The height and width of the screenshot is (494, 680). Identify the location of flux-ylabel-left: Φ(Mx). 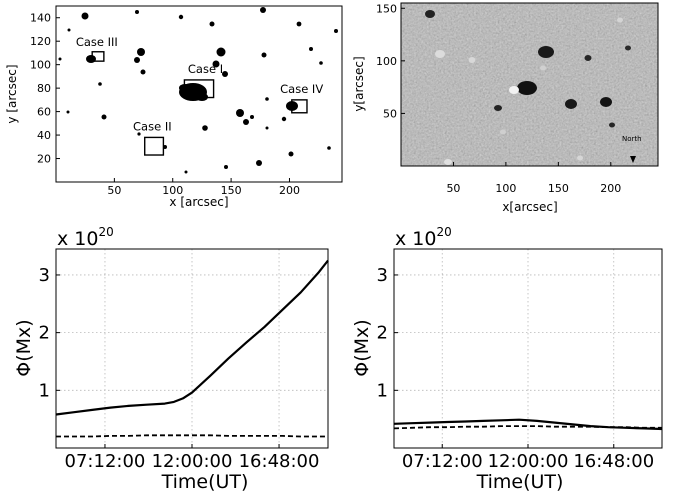
(24, 347).